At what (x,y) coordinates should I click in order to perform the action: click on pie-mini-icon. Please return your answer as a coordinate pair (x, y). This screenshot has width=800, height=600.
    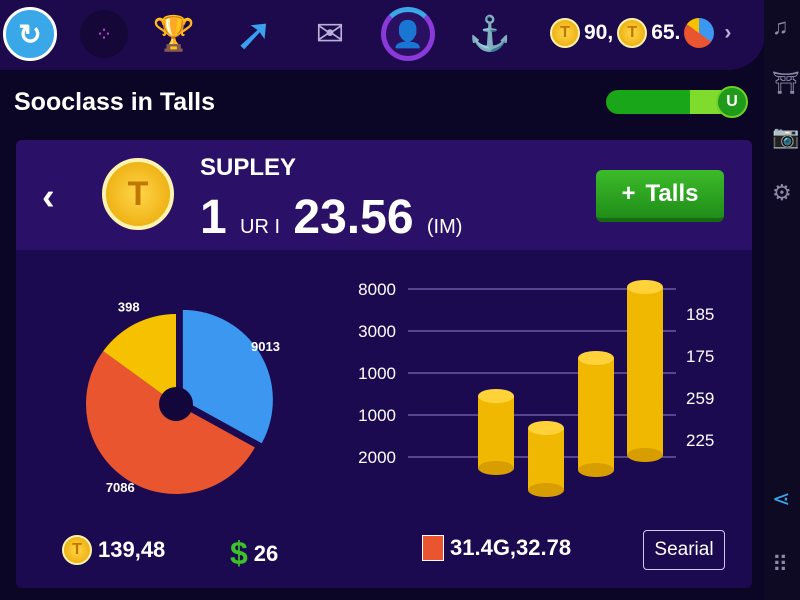
    Looking at the image, I should click on (699, 33).